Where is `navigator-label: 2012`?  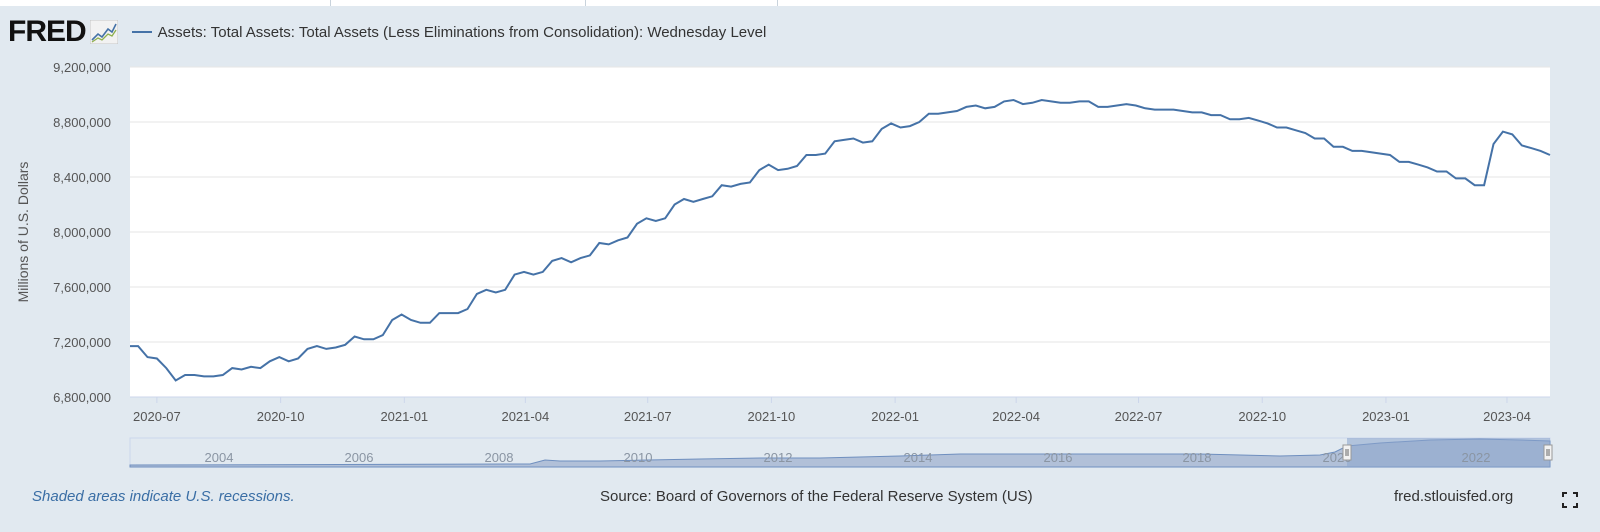
navigator-label: 2012 is located at coordinates (778, 457).